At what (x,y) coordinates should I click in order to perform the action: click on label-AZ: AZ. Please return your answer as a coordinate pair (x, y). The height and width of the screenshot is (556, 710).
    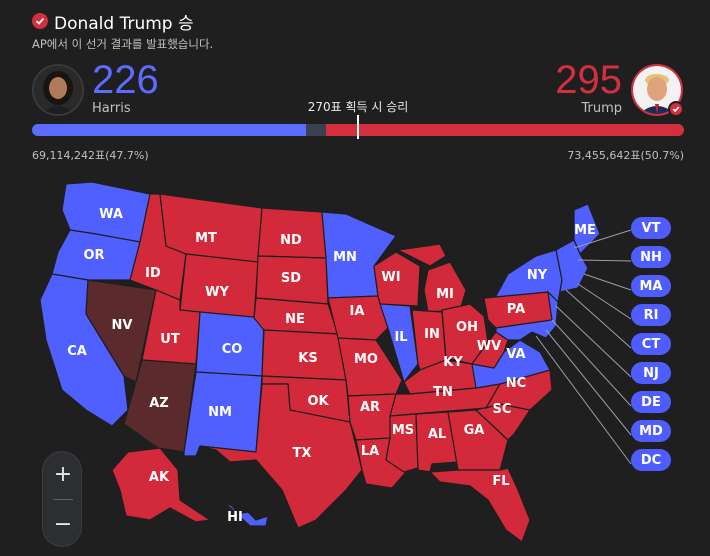
    Looking at the image, I should click on (159, 403).